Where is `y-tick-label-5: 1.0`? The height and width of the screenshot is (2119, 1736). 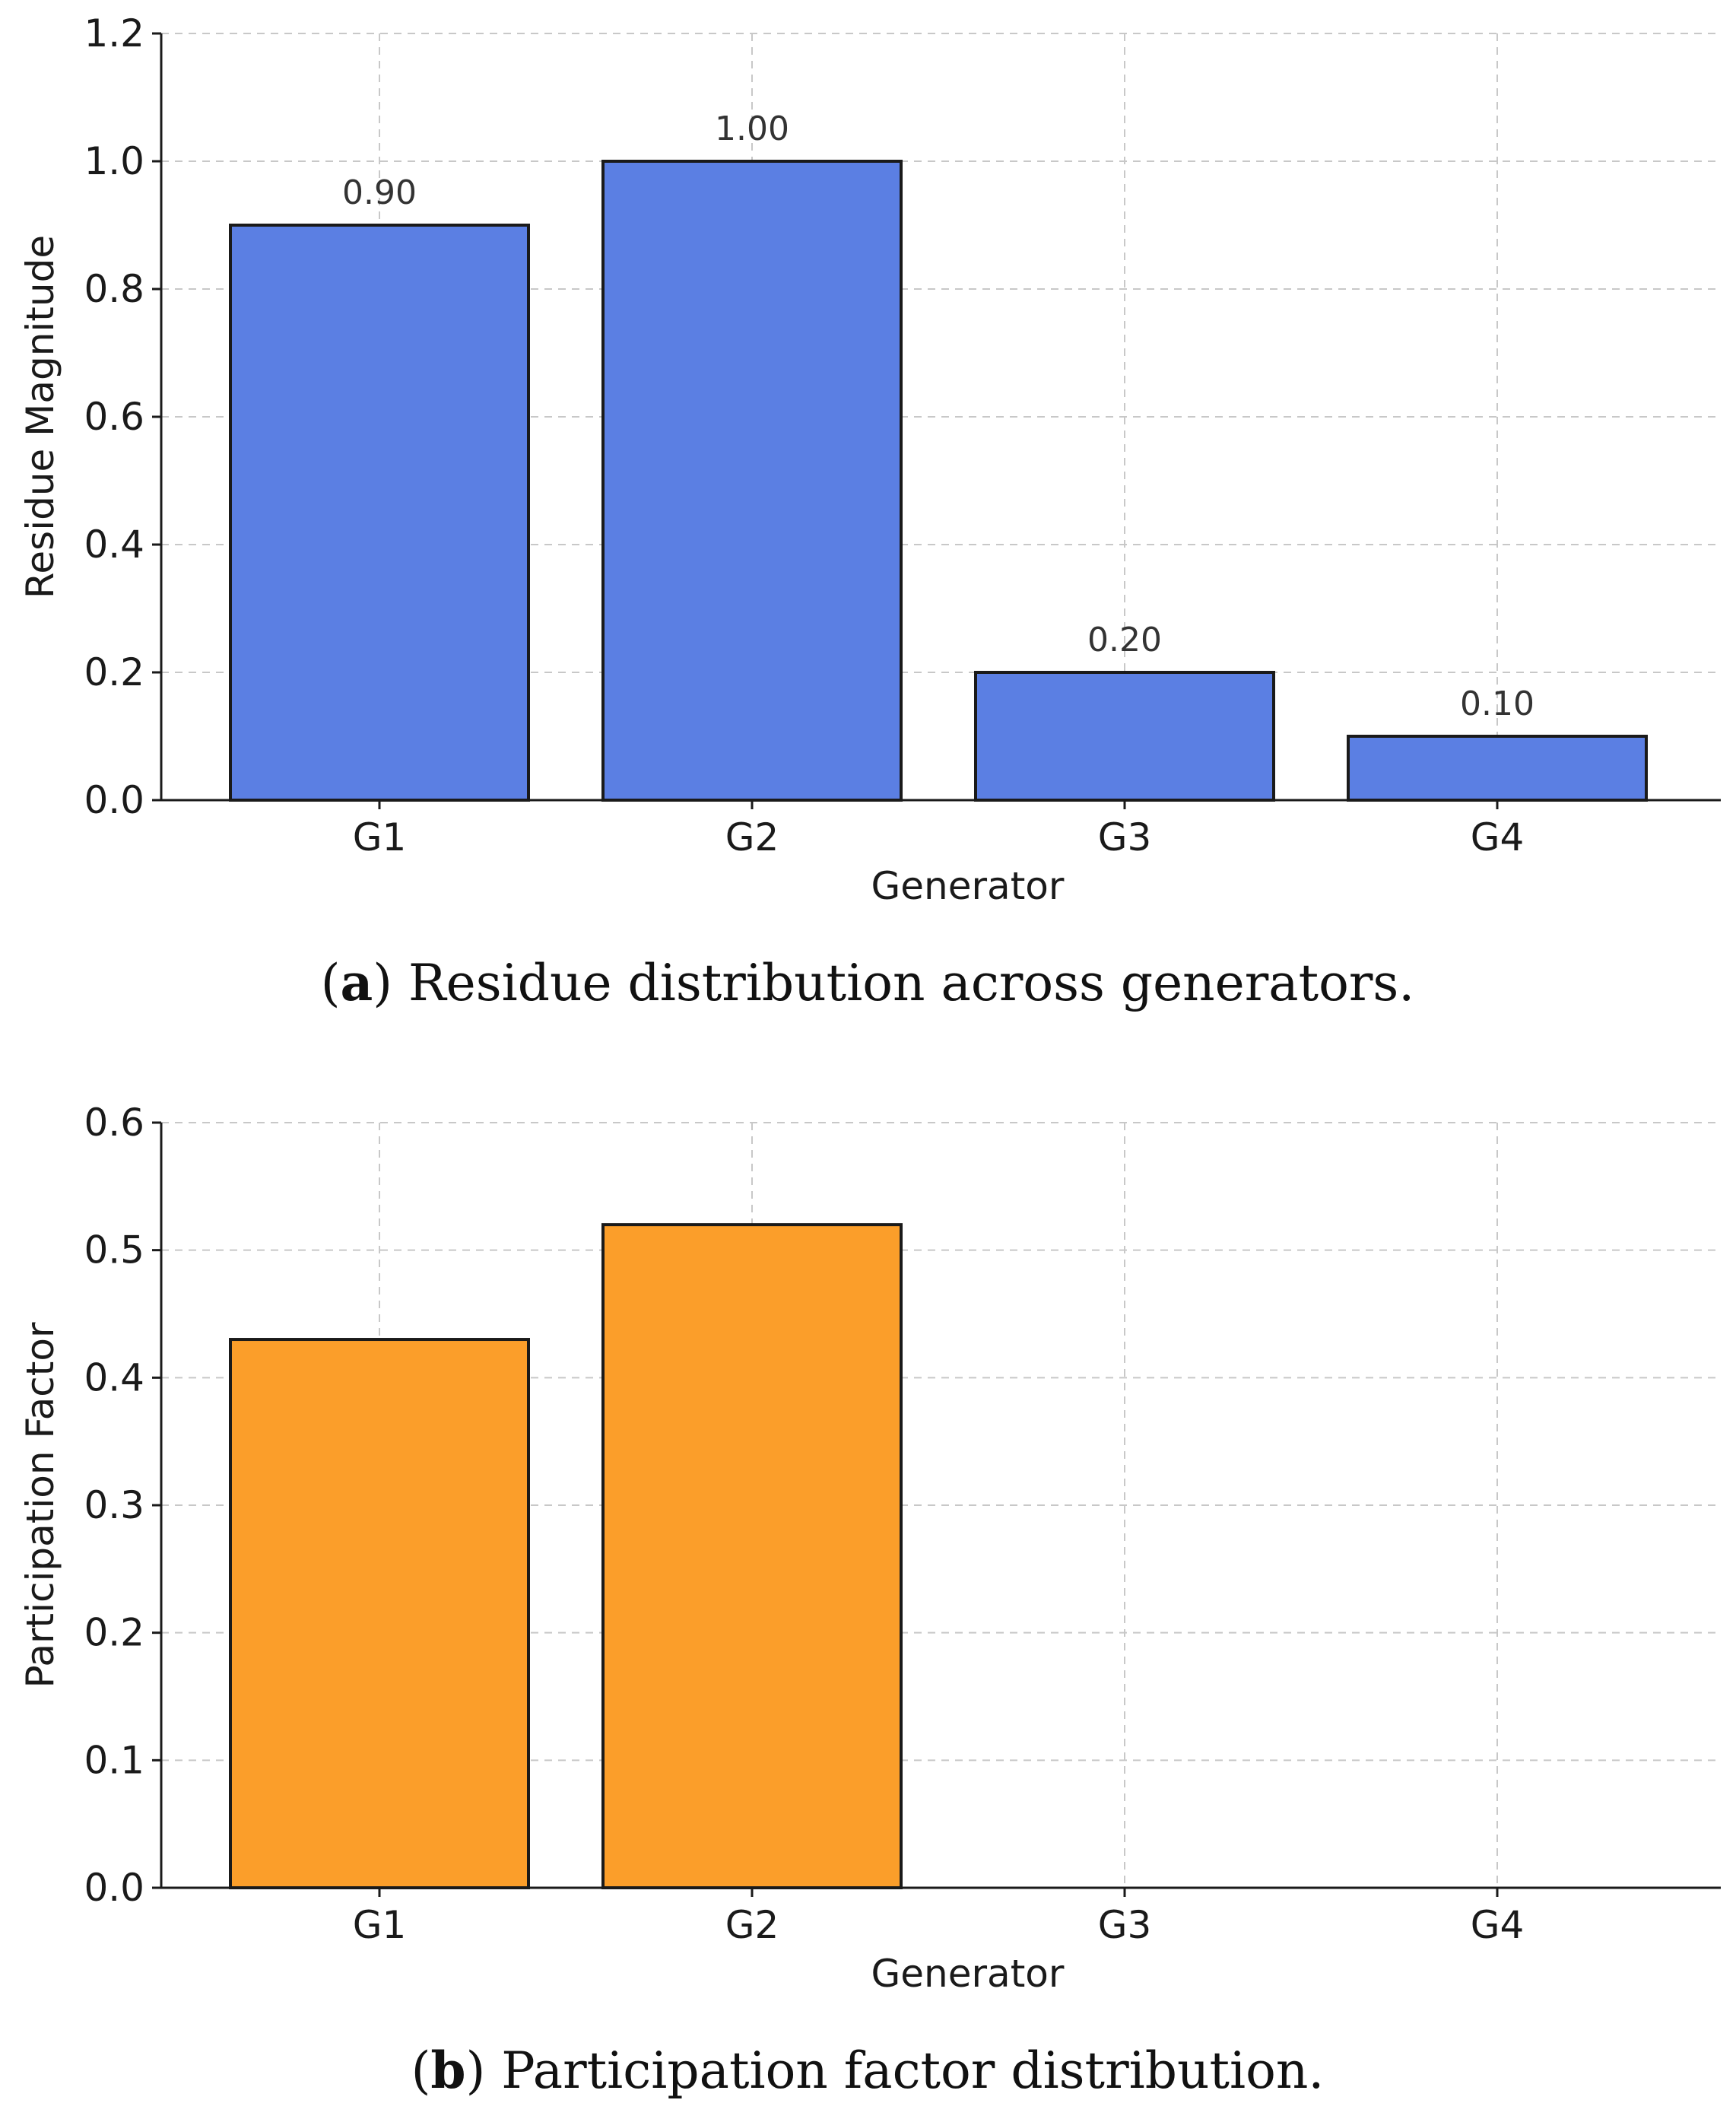
y-tick-label-5: 1.0 is located at coordinates (114, 161).